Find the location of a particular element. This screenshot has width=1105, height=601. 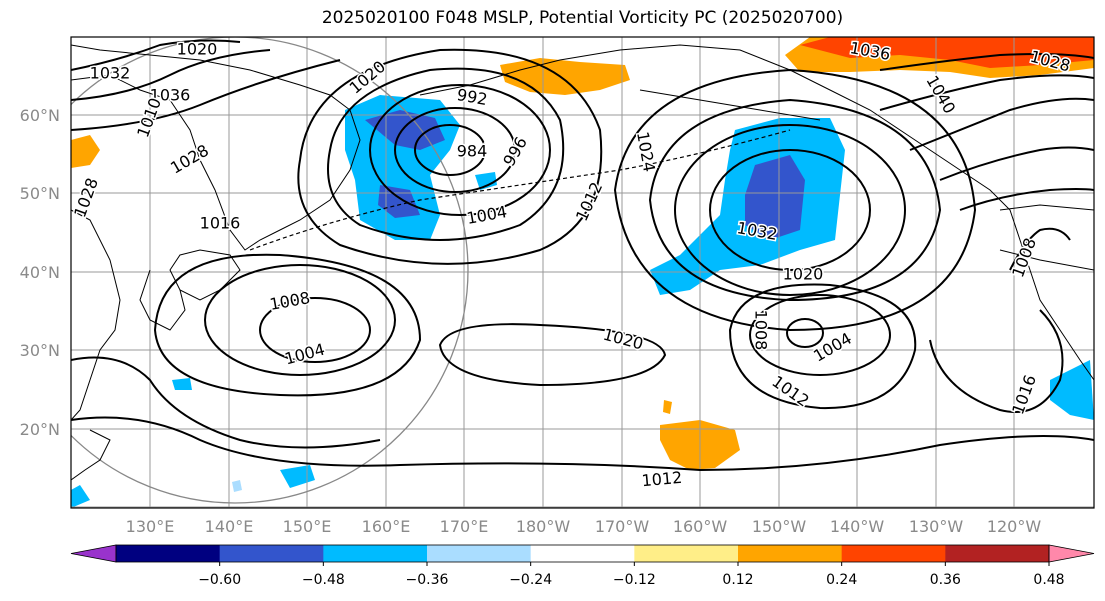

lon-label: 160°E is located at coordinates (386, 526).